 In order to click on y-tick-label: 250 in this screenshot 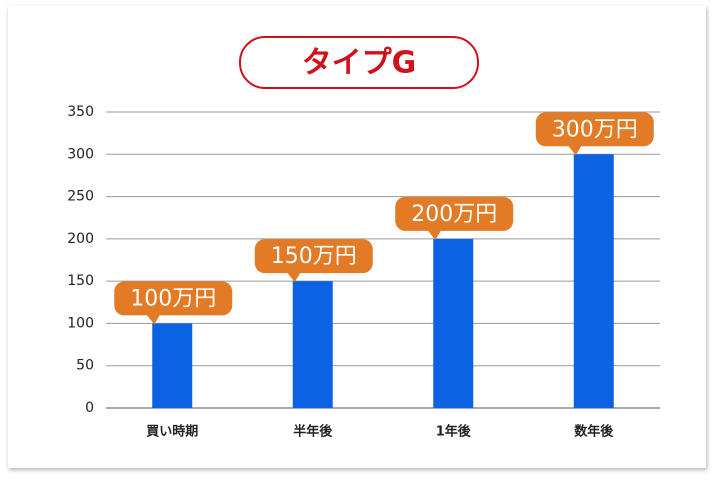, I will do `click(80, 197)`.